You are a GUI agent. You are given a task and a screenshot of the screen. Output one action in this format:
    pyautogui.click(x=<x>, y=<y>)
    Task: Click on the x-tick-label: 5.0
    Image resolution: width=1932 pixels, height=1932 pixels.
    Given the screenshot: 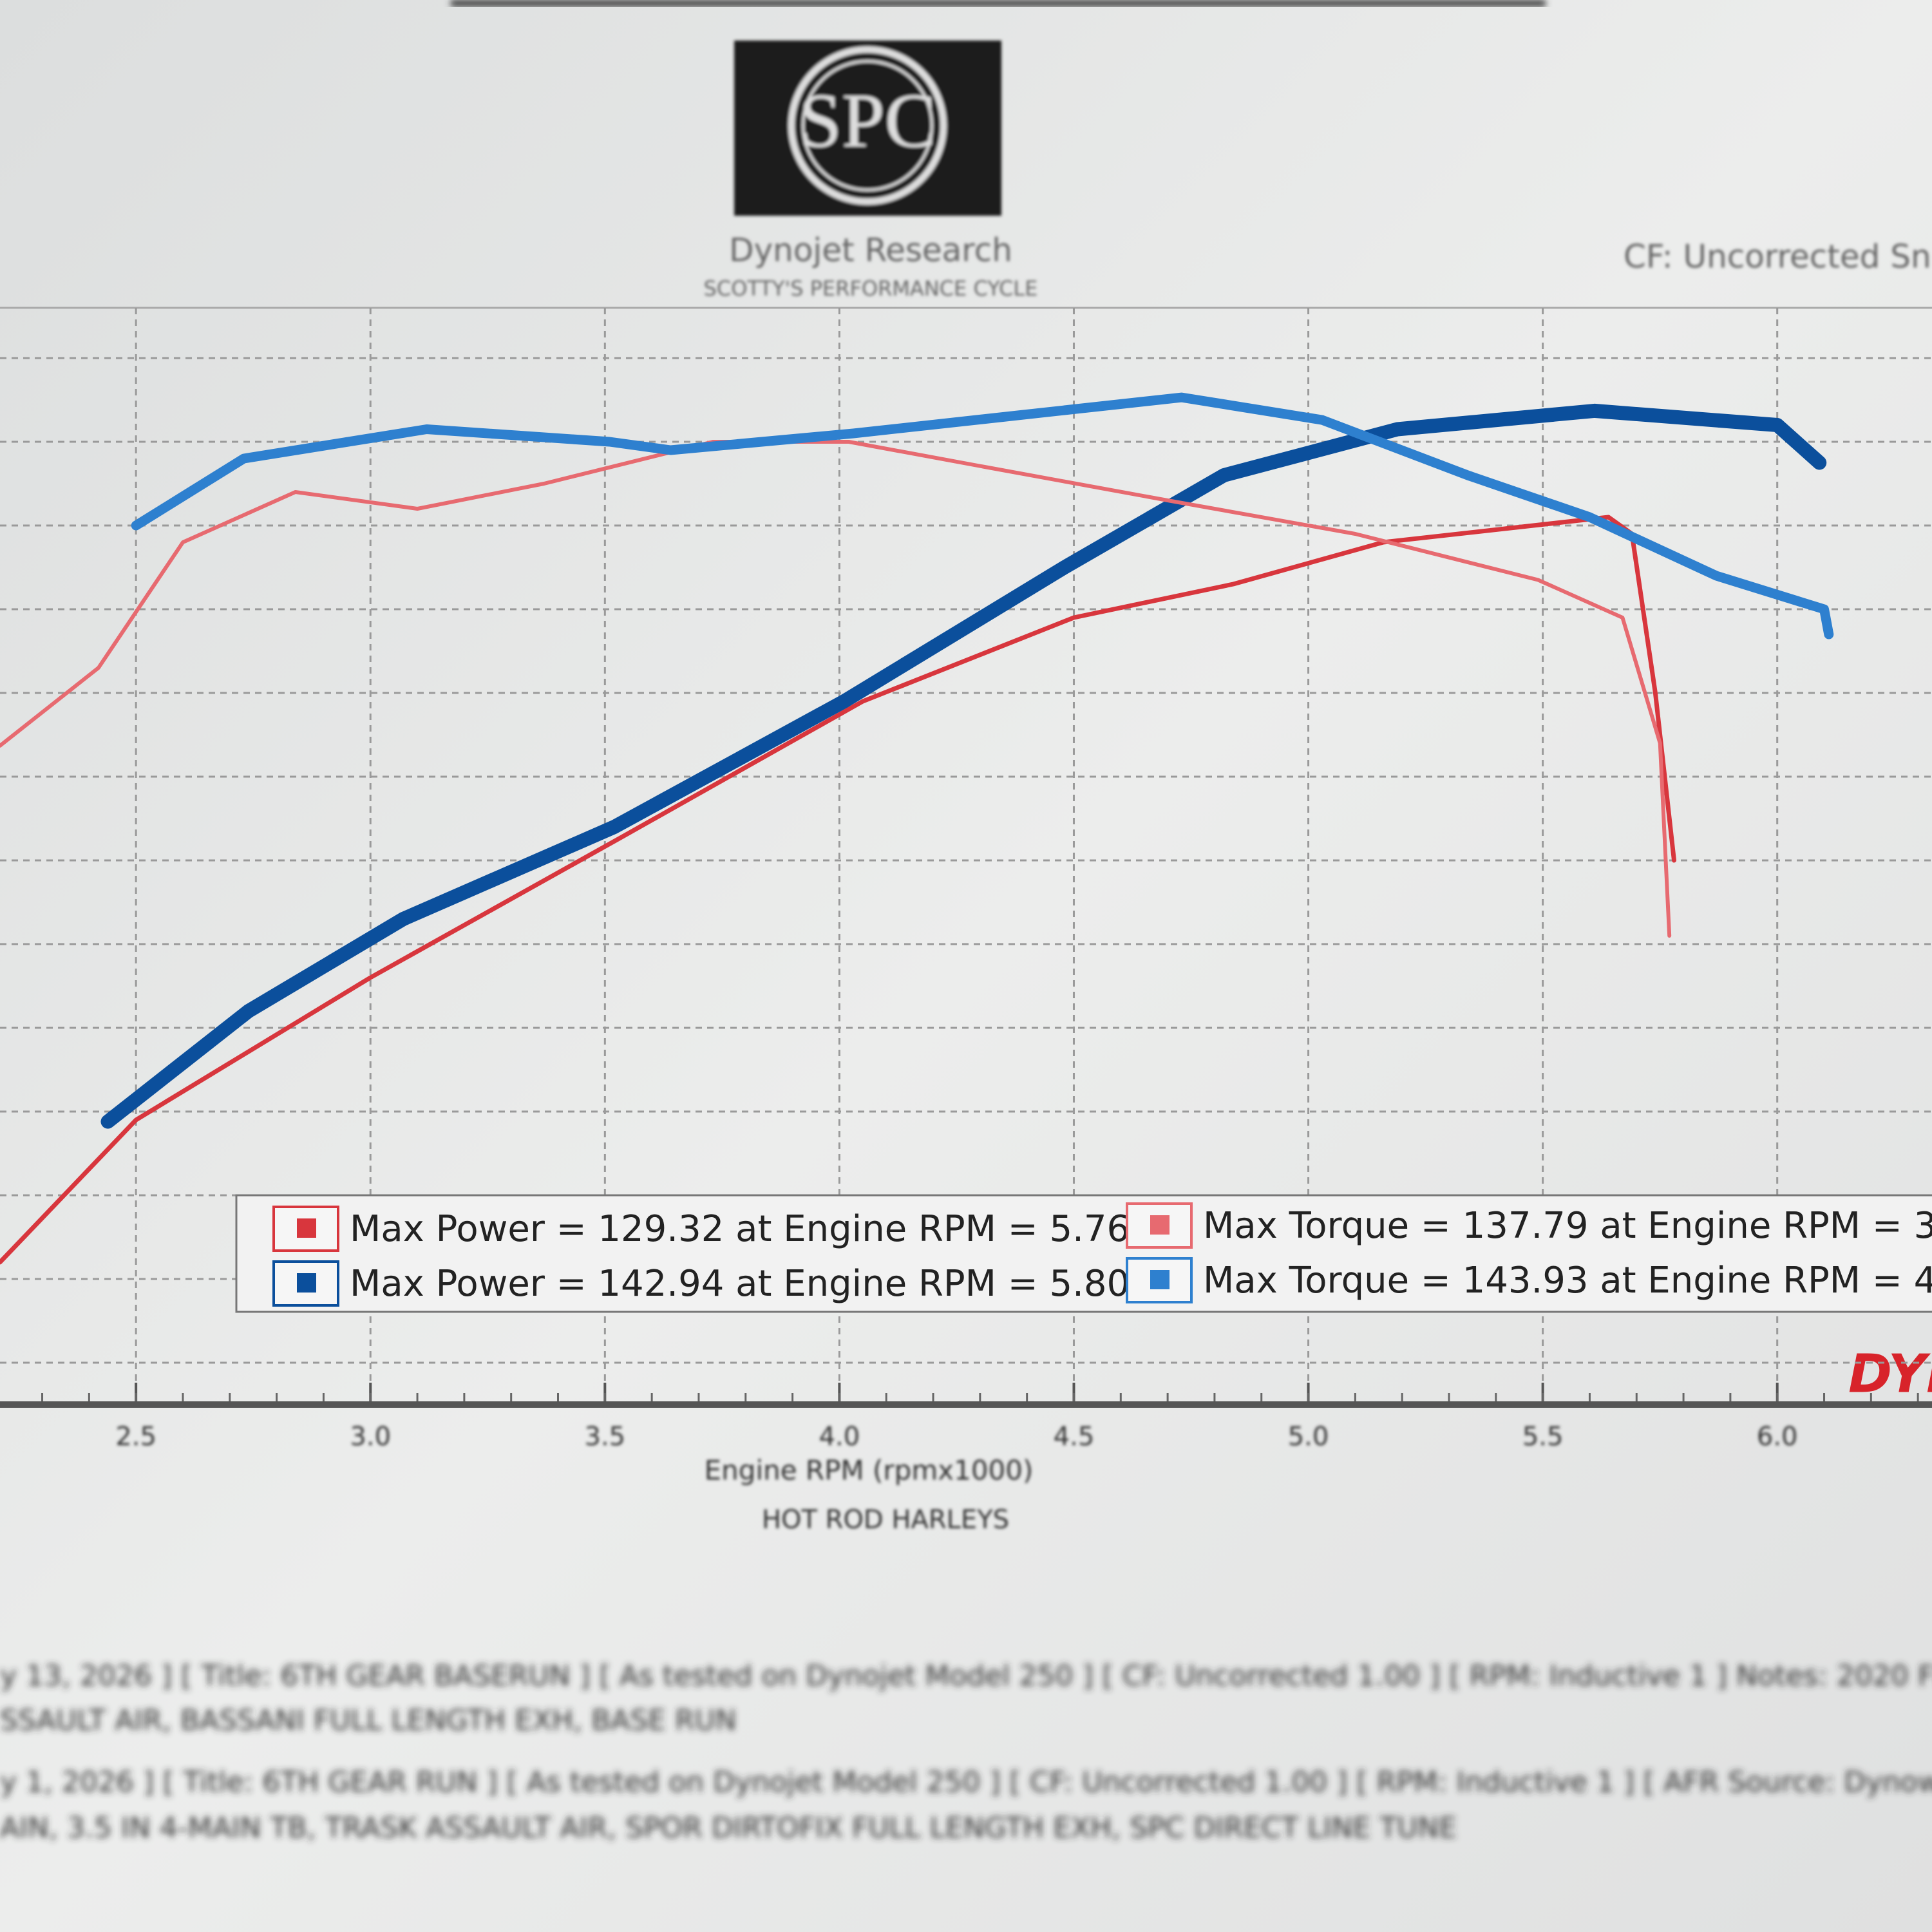 What is the action you would take?
    pyautogui.click(x=1308, y=1437)
    